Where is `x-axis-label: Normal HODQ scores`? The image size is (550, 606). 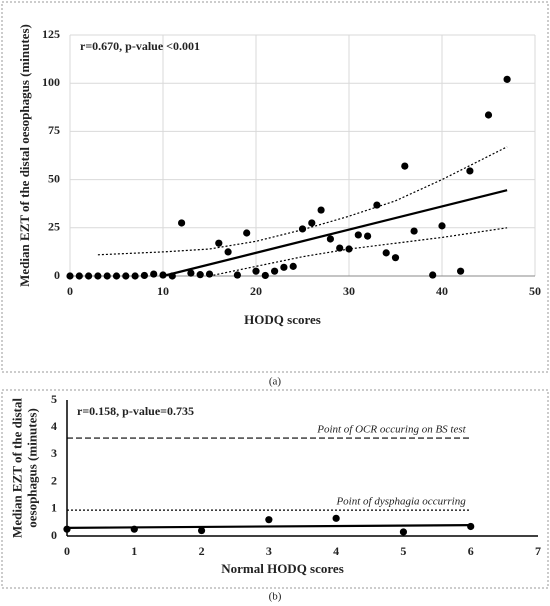 x-axis-label: Normal HODQ scores is located at coordinates (282, 568).